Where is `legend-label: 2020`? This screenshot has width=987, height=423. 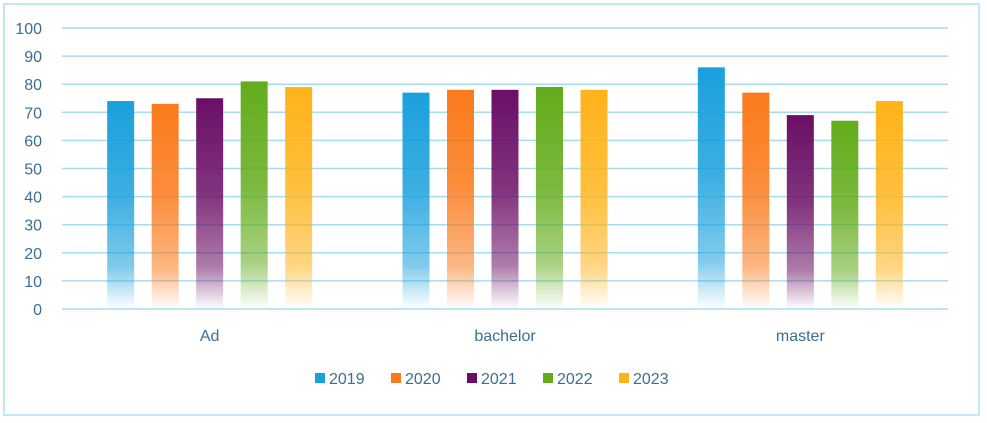 legend-label: 2020 is located at coordinates (423, 379).